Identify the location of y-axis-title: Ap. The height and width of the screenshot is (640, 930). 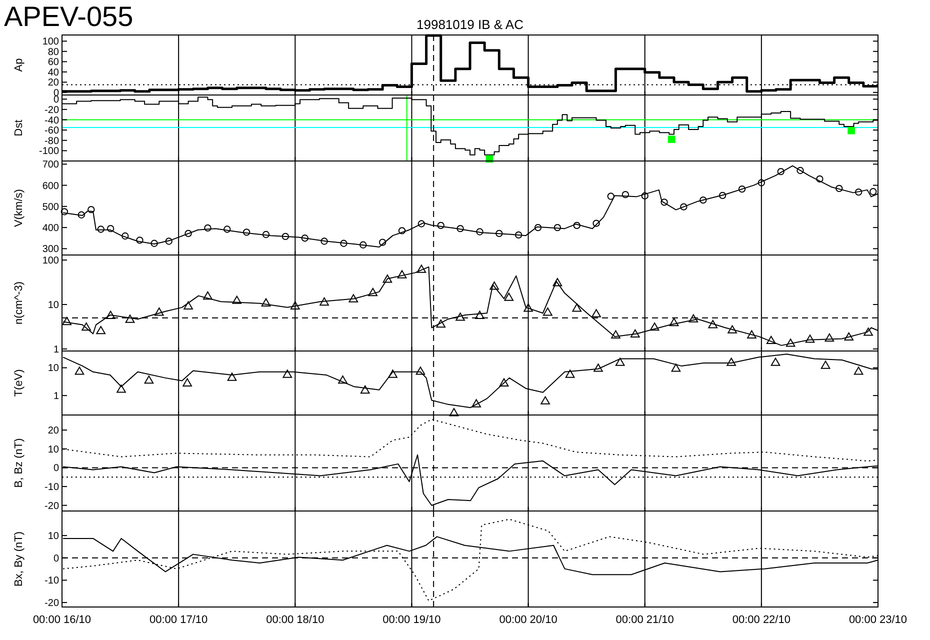
(19, 65).